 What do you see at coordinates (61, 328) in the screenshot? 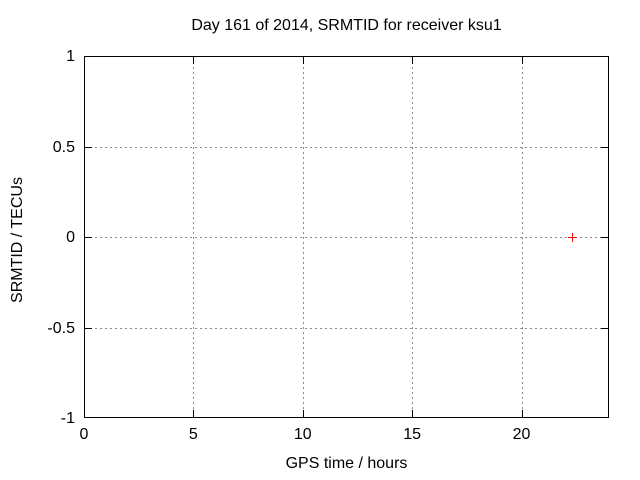
I see `y-tick-label: -0.5` at bounding box center [61, 328].